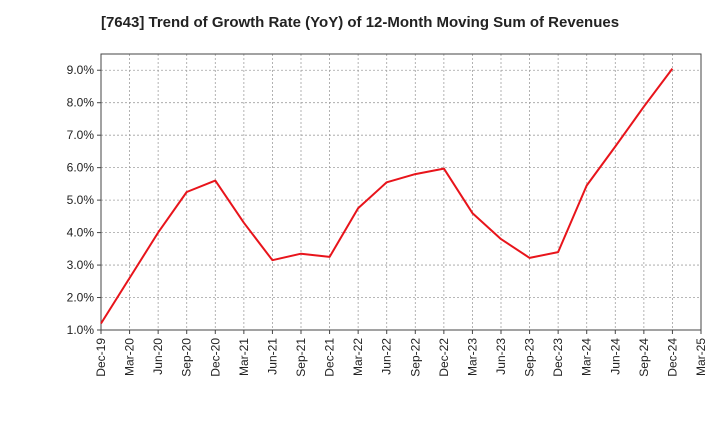 The height and width of the screenshot is (440, 720). What do you see at coordinates (301, 357) in the screenshot?
I see `x-tick-label: Sep-21` at bounding box center [301, 357].